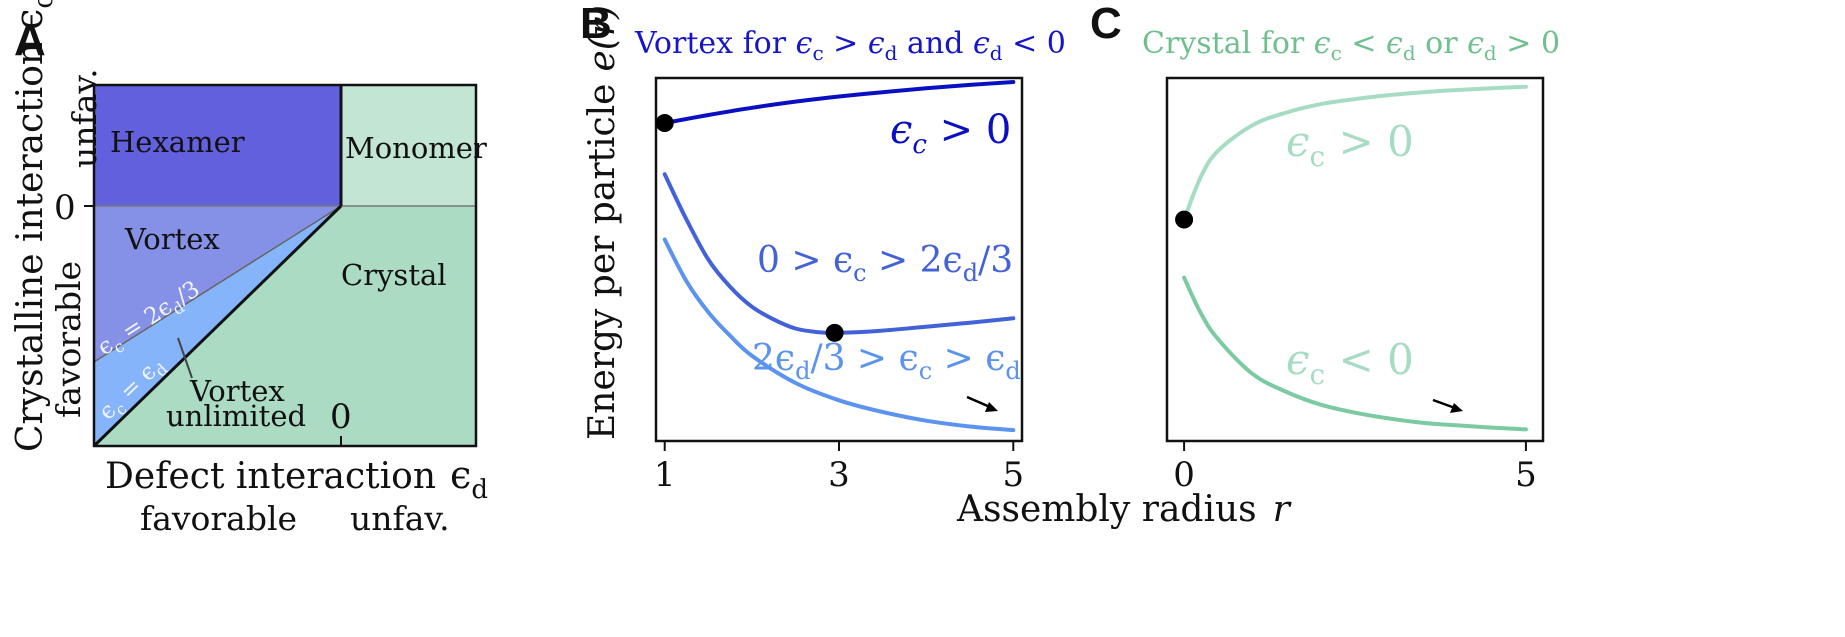 The width and height of the screenshot is (1845, 637). Describe the element at coordinates (30, 40) in the screenshot. I see `panel-letter-a: A` at that location.